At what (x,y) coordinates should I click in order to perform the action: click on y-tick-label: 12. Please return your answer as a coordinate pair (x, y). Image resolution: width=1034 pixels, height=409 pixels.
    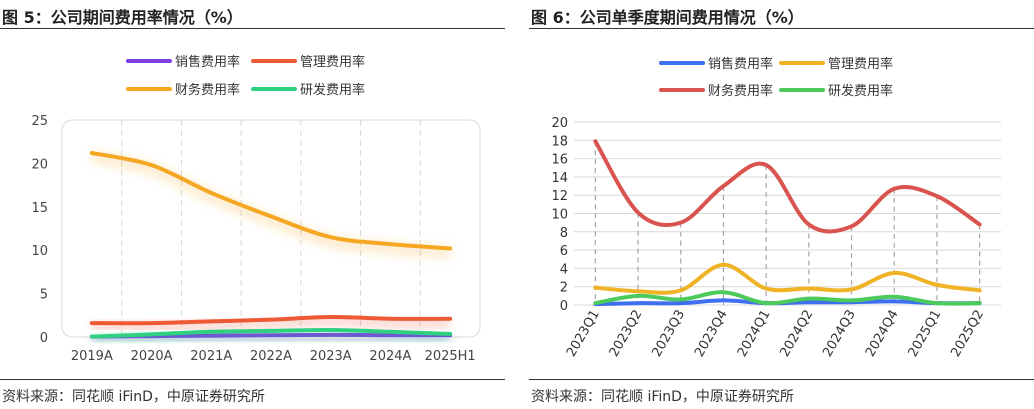
    Looking at the image, I should click on (559, 196).